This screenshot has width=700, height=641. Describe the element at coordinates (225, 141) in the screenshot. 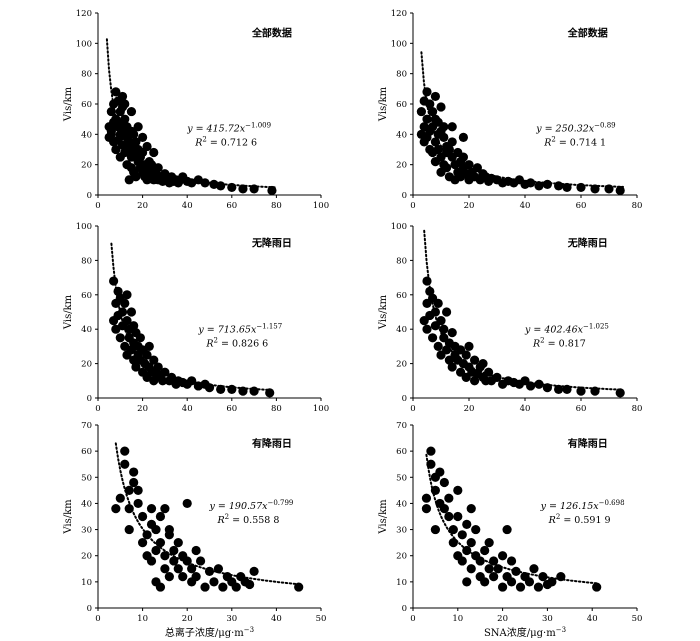

I see `r-squared: R2 = 0.712 6` at that location.